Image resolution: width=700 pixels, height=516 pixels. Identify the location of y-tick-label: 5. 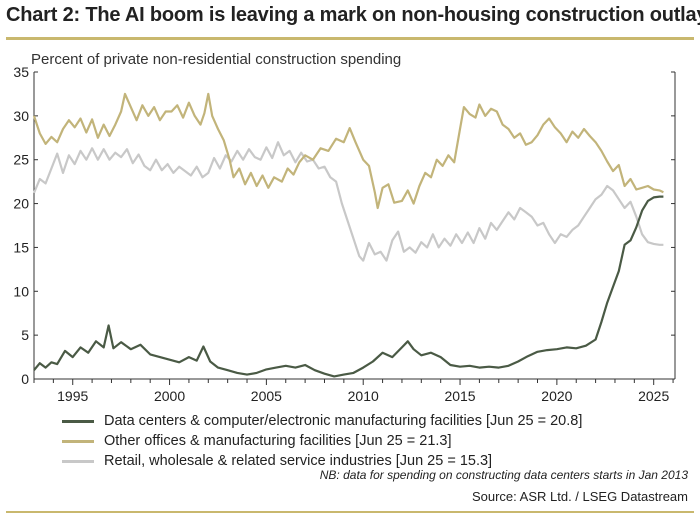
(25, 335).